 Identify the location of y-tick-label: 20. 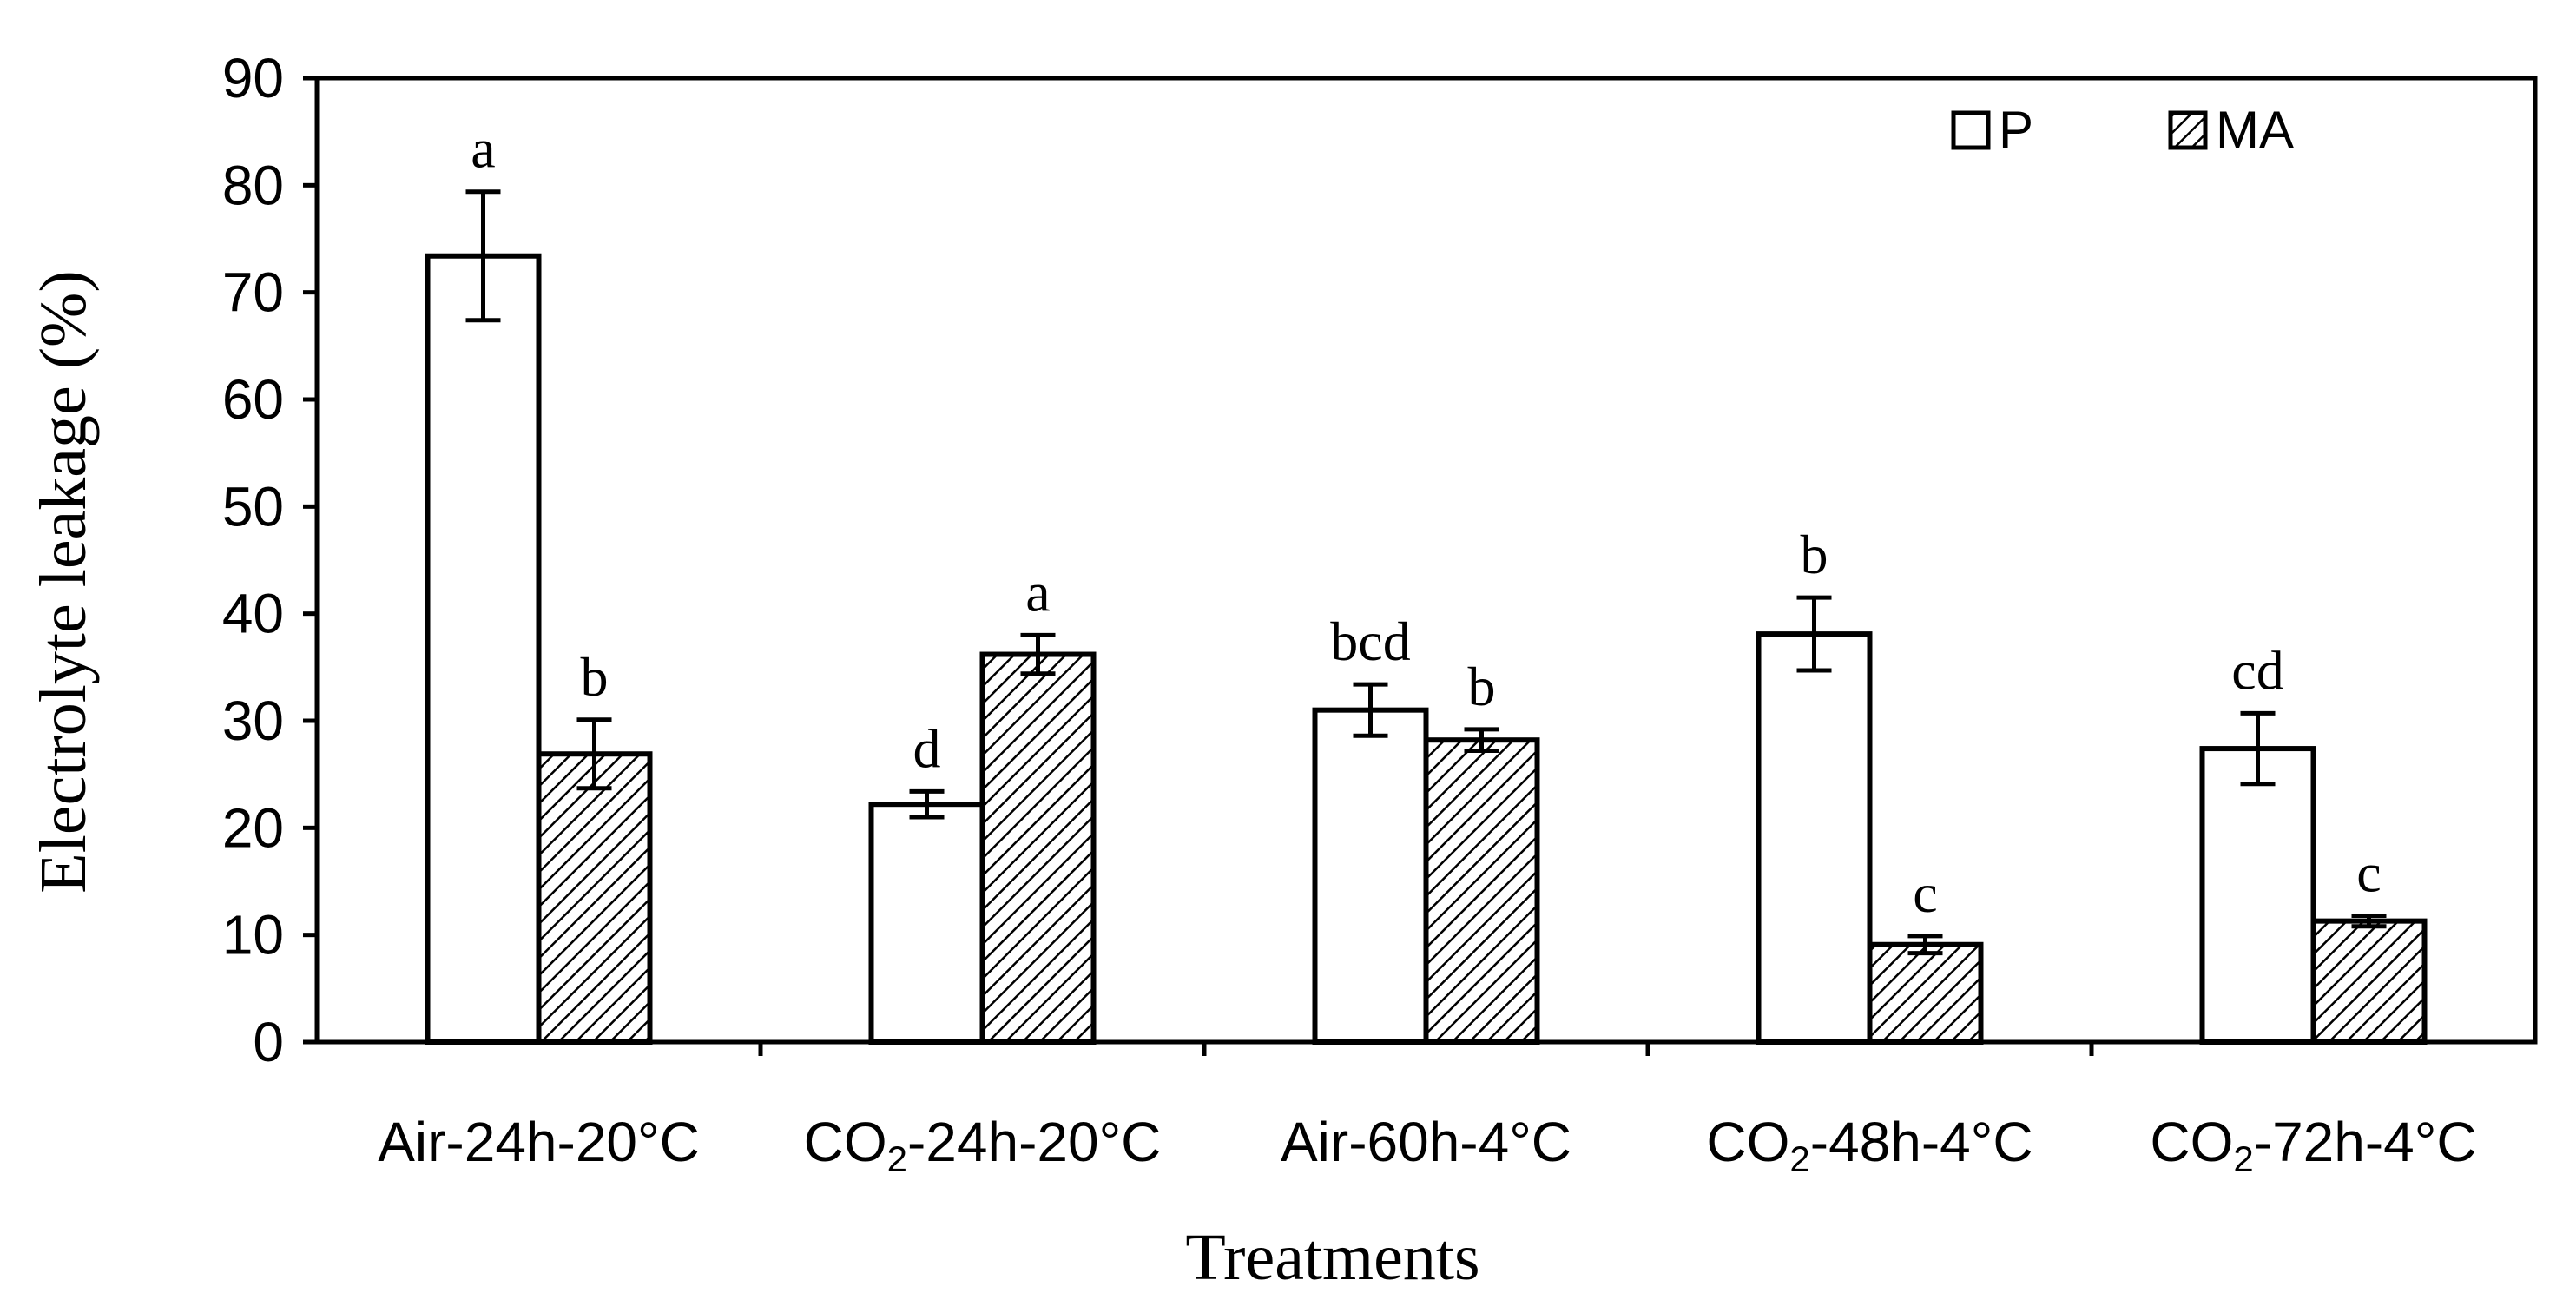
(253, 827).